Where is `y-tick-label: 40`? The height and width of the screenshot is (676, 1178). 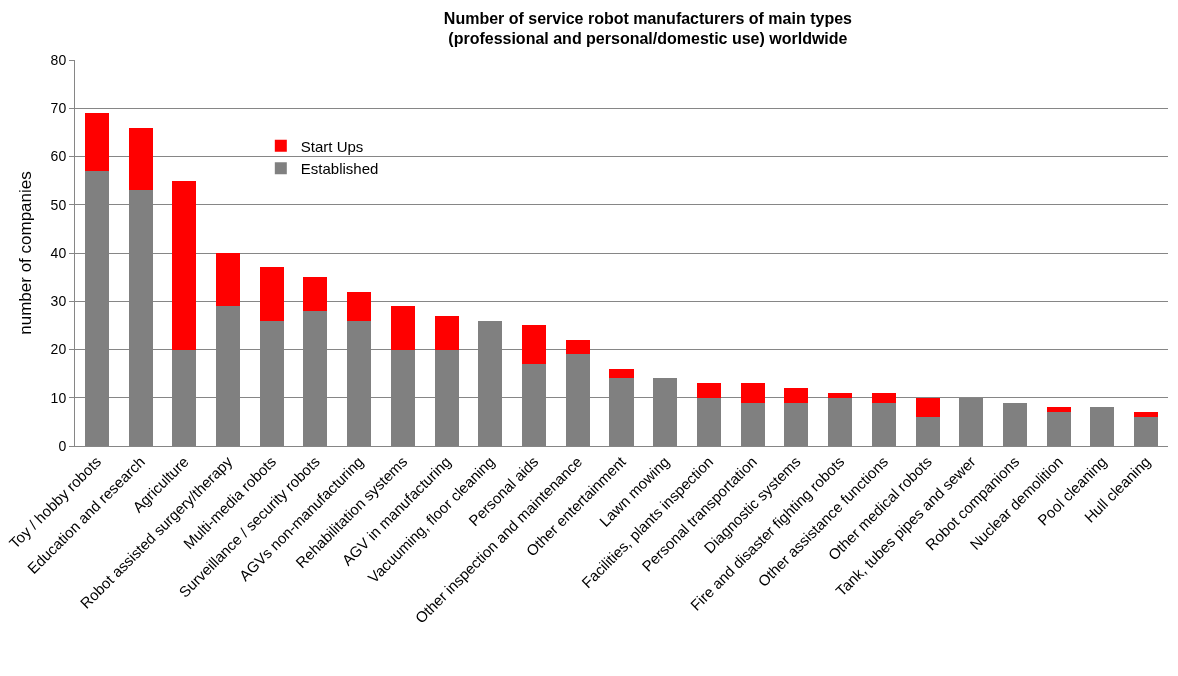 y-tick-label: 40 is located at coordinates (58, 252).